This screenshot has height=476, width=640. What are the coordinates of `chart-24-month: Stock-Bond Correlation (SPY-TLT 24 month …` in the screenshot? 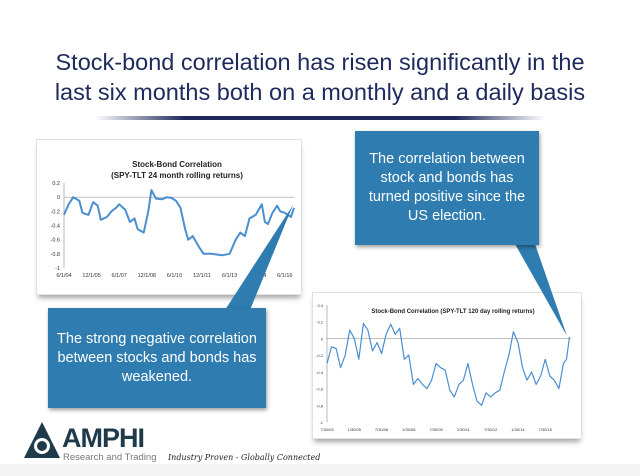 It's located at (173, 219).